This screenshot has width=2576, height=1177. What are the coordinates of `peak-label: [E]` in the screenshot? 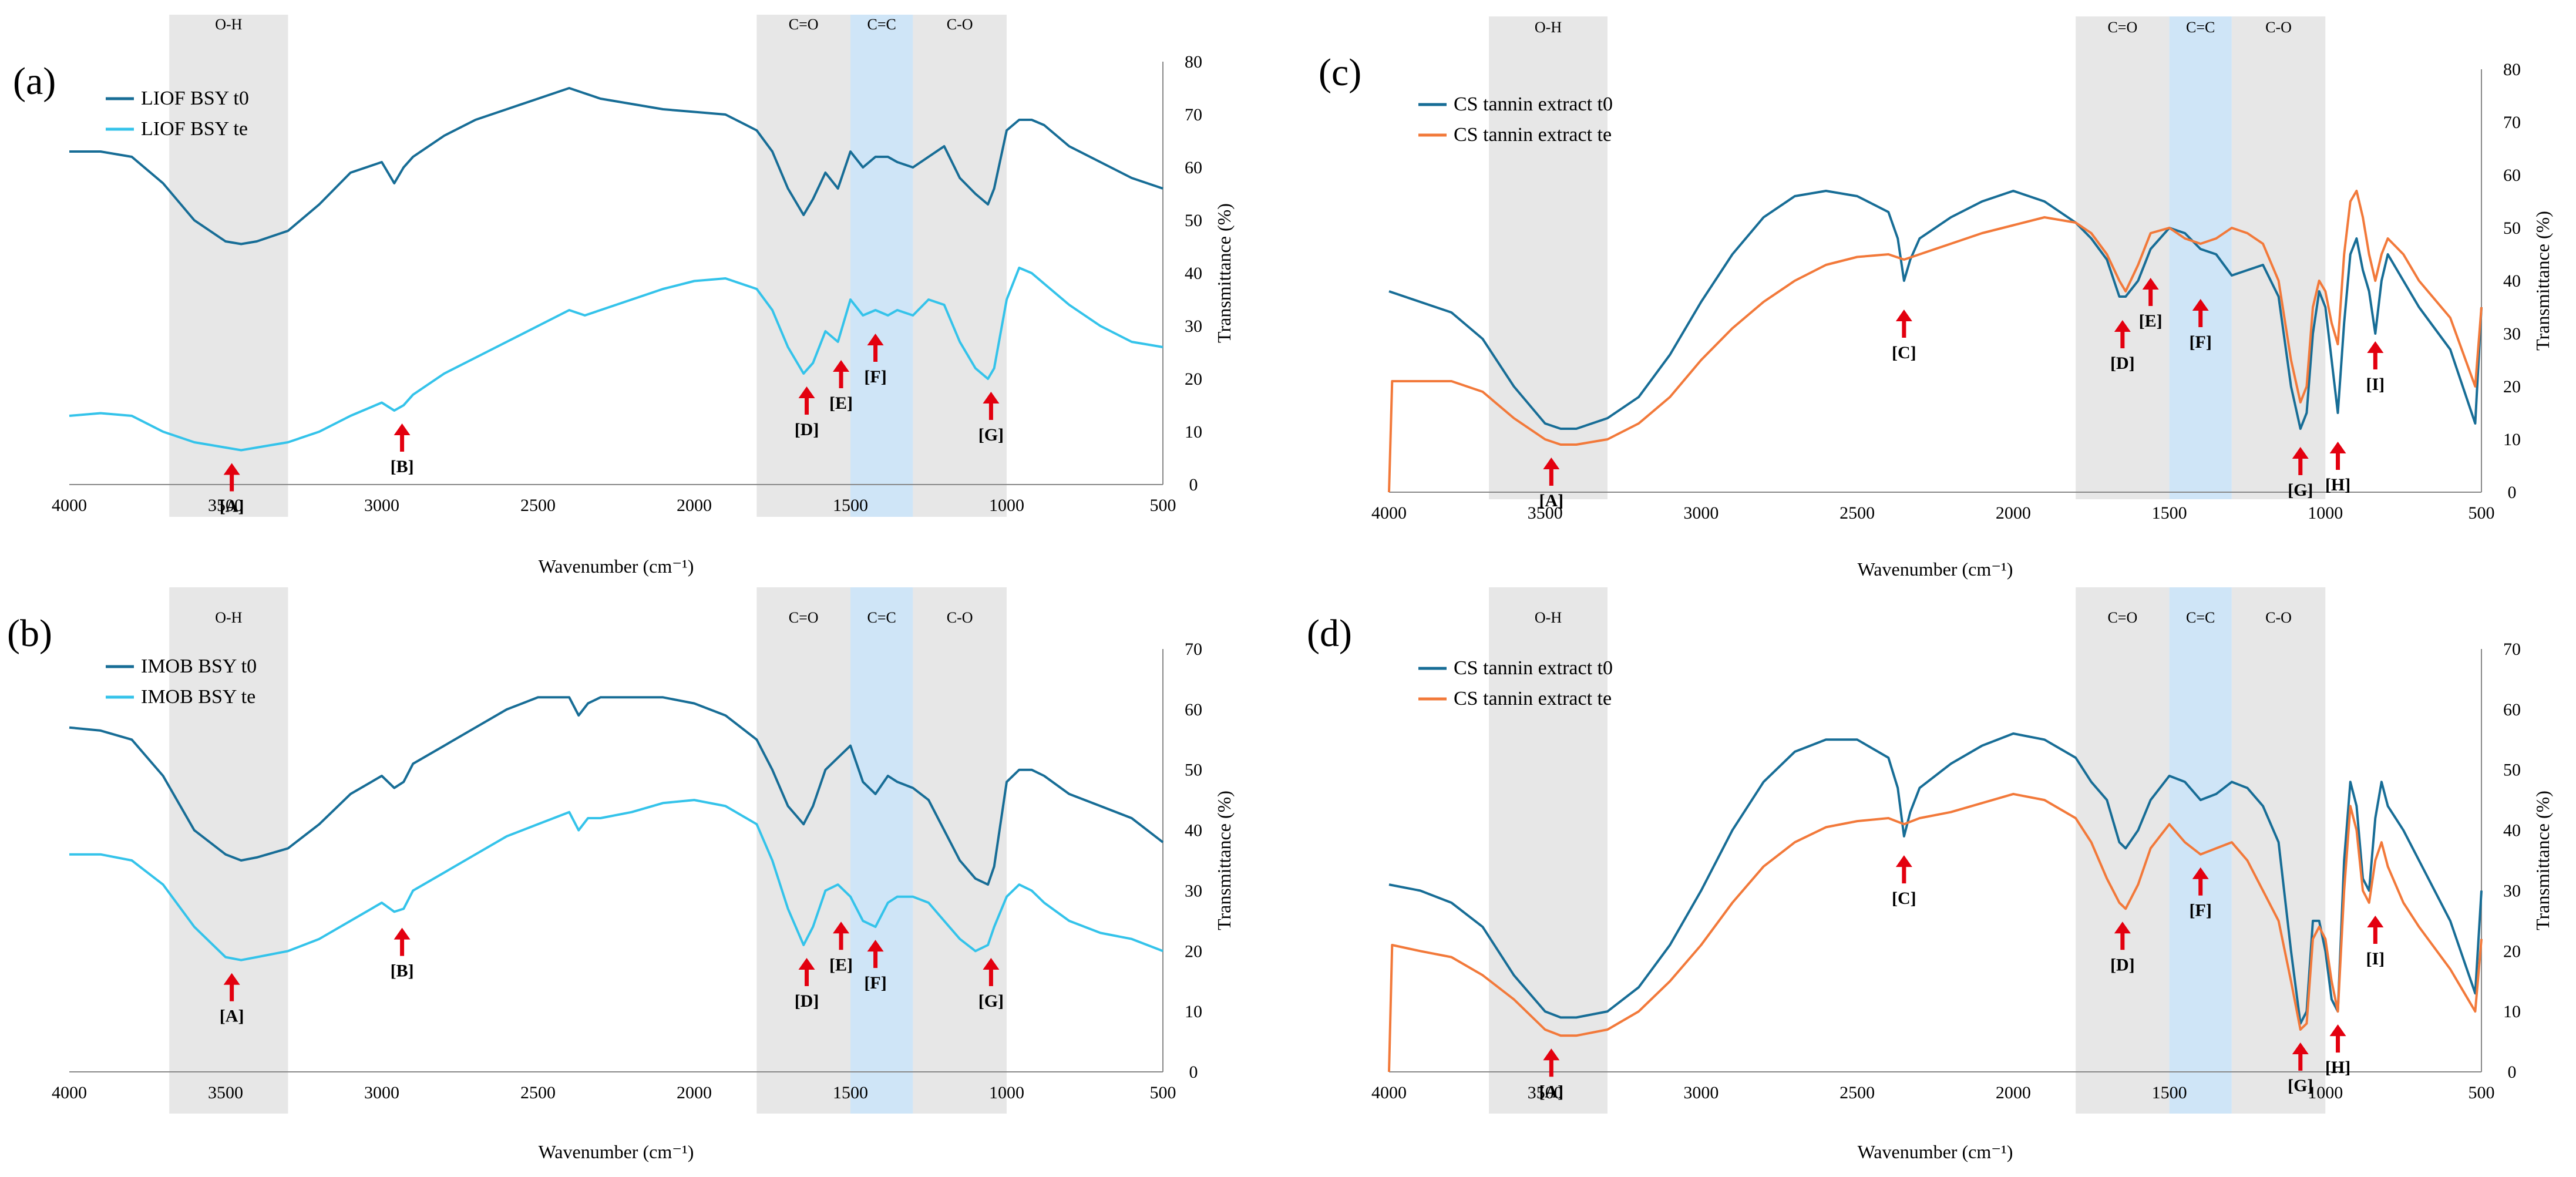 It's located at (841, 965).